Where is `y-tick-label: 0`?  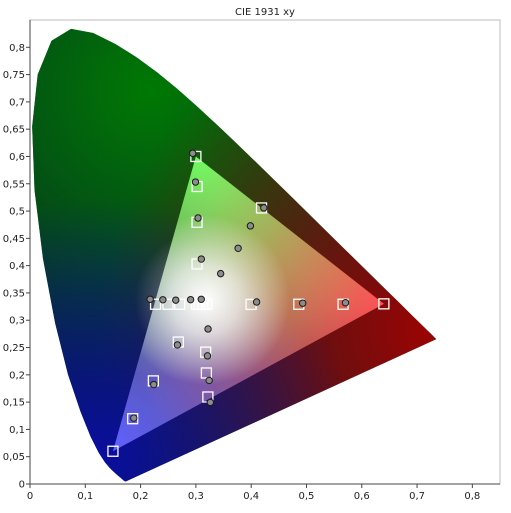
y-tick-label: 0 is located at coordinates (22, 485).